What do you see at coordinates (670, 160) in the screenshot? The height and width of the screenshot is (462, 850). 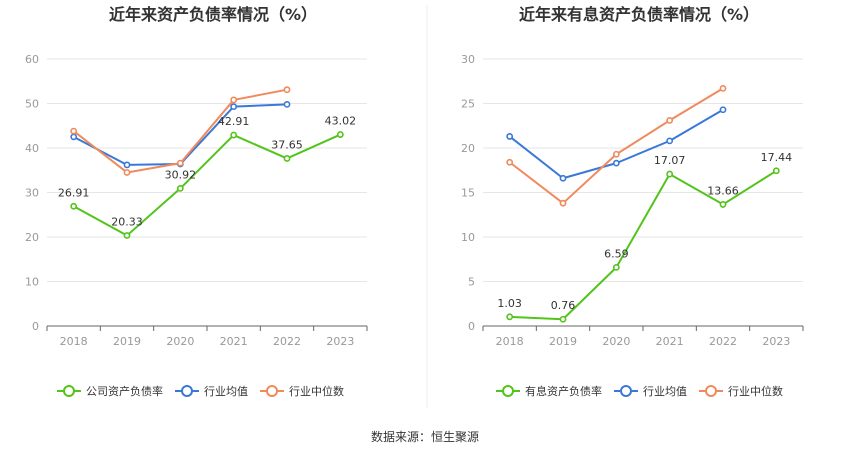 I see `data-label: 17.07` at bounding box center [670, 160].